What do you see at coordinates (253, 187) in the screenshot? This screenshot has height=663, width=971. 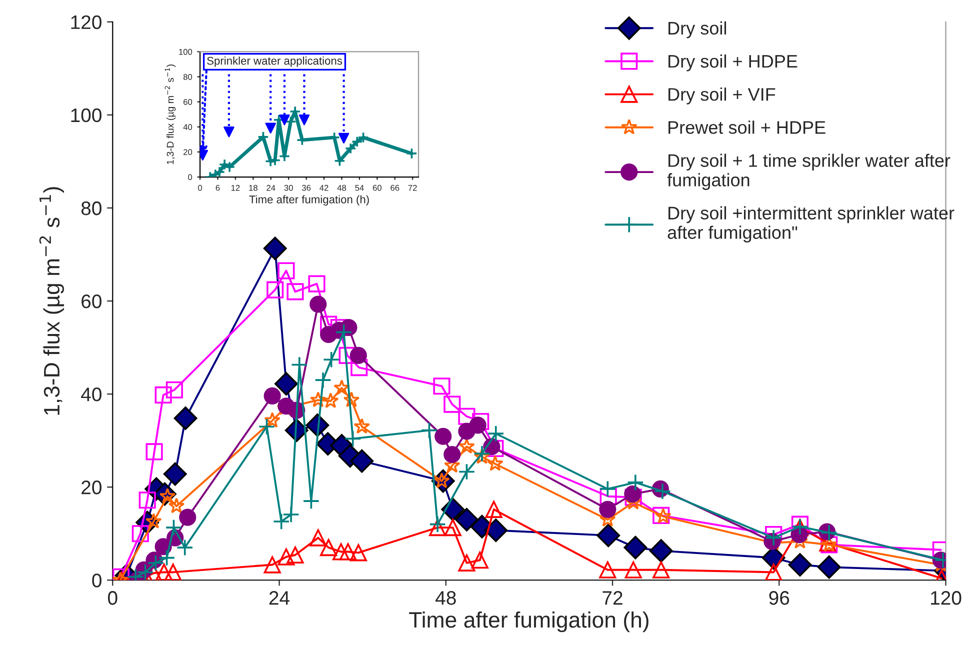 I see `x-tick-label: 18` at bounding box center [253, 187].